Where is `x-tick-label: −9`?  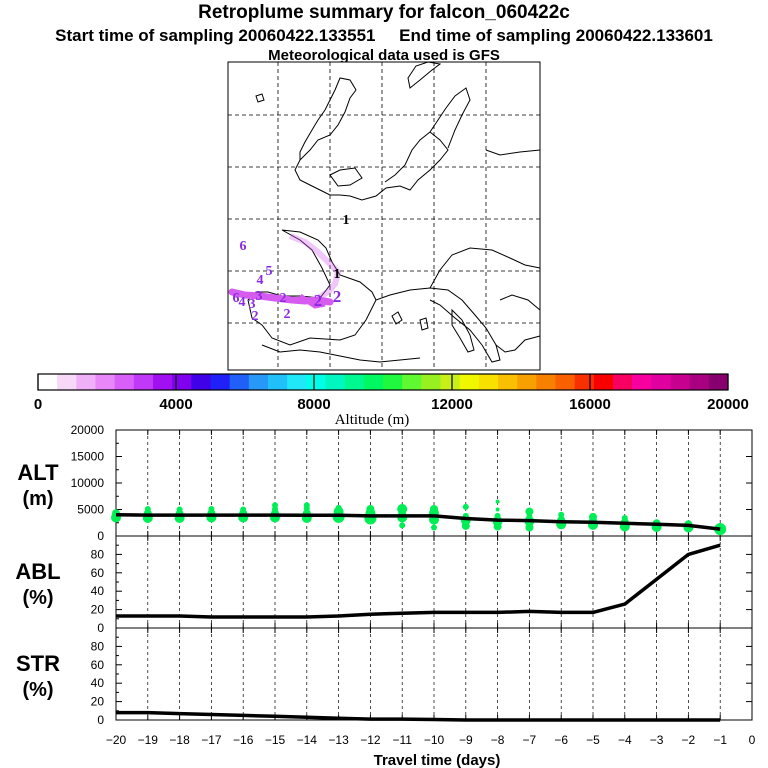
x-tick-label: −9 is located at coordinates (466, 740).